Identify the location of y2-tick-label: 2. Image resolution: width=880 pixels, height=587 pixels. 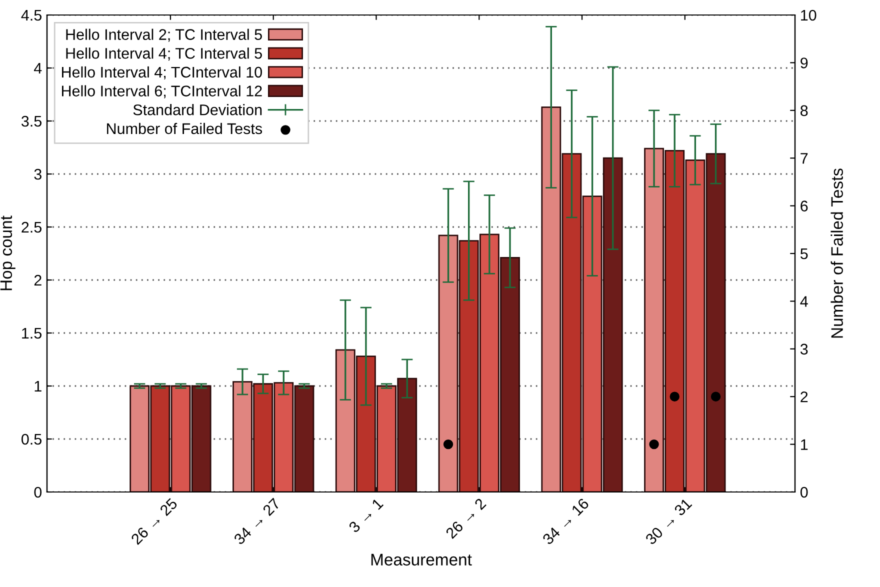
(804, 396).